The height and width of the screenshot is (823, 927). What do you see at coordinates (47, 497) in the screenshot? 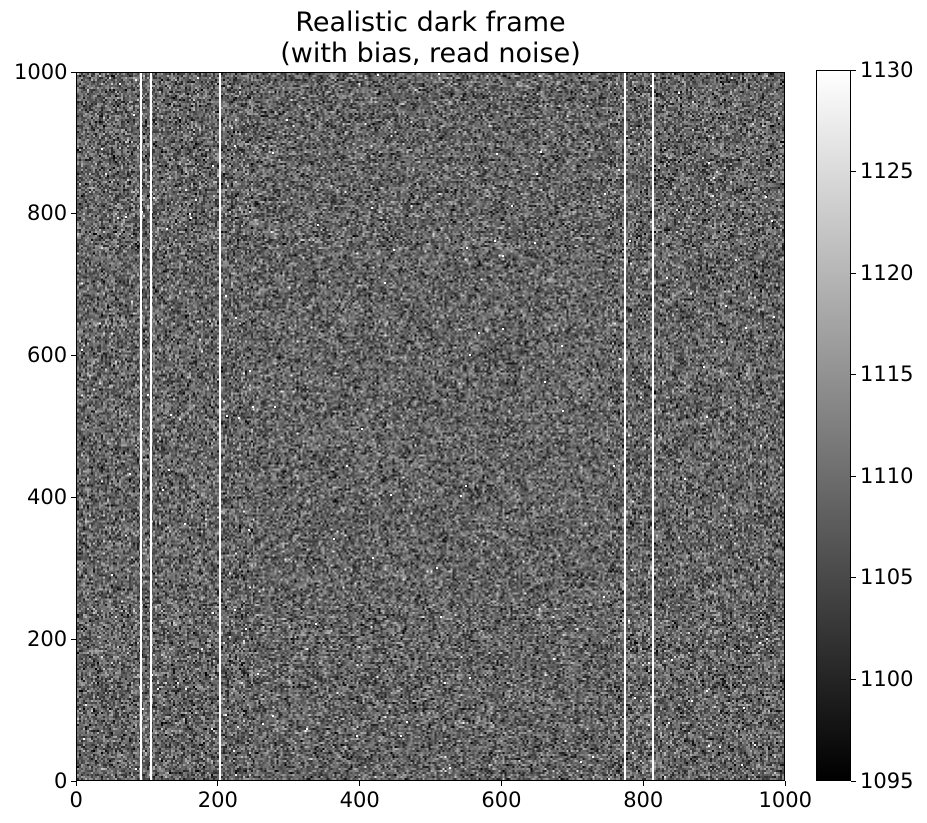
I see `y-tick-label: 400` at bounding box center [47, 497].